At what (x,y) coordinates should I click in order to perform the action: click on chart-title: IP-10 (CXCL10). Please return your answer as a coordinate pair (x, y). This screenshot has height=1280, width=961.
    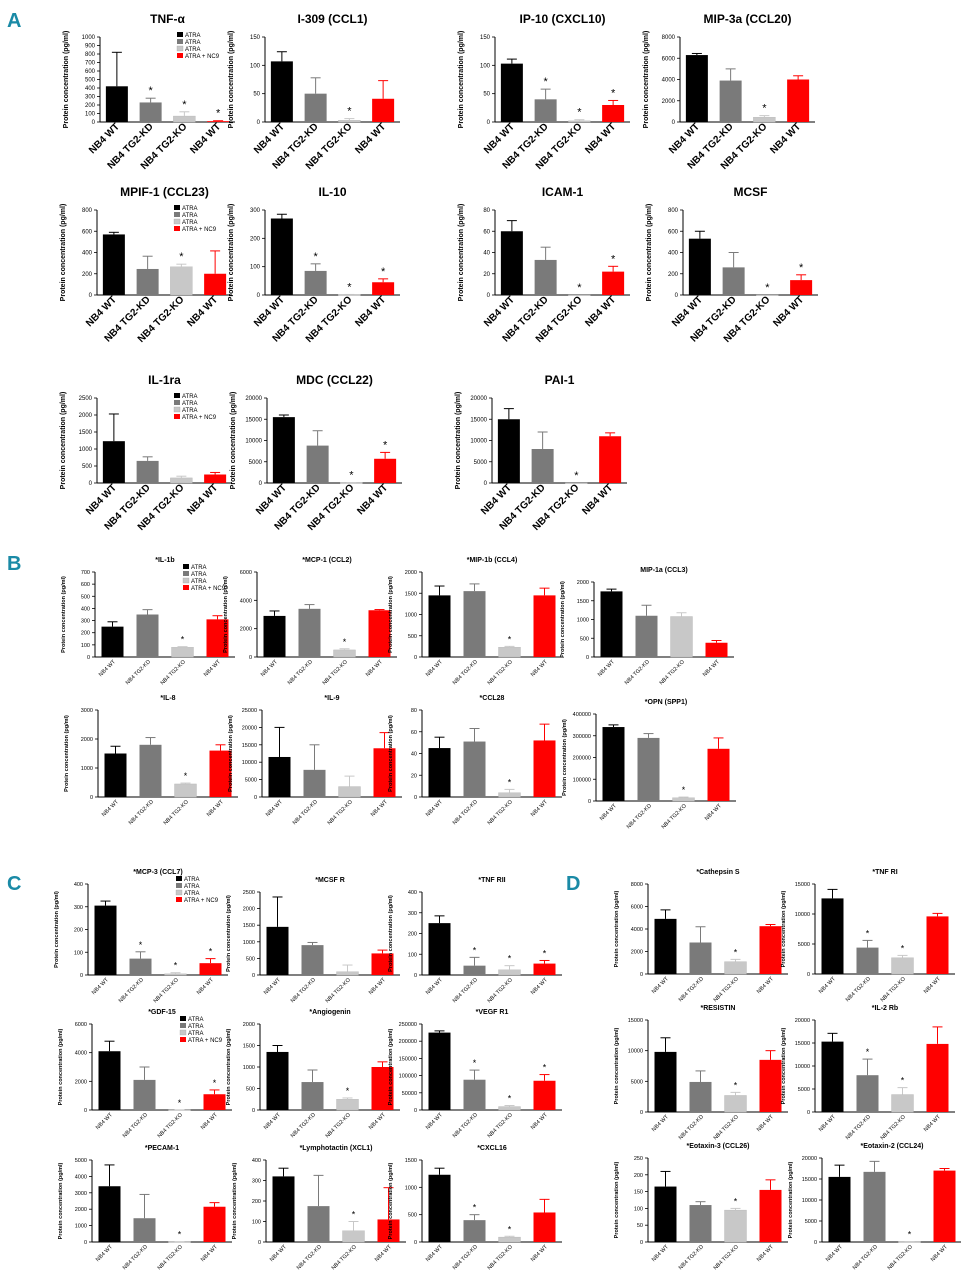
    Looking at the image, I should click on (562, 19).